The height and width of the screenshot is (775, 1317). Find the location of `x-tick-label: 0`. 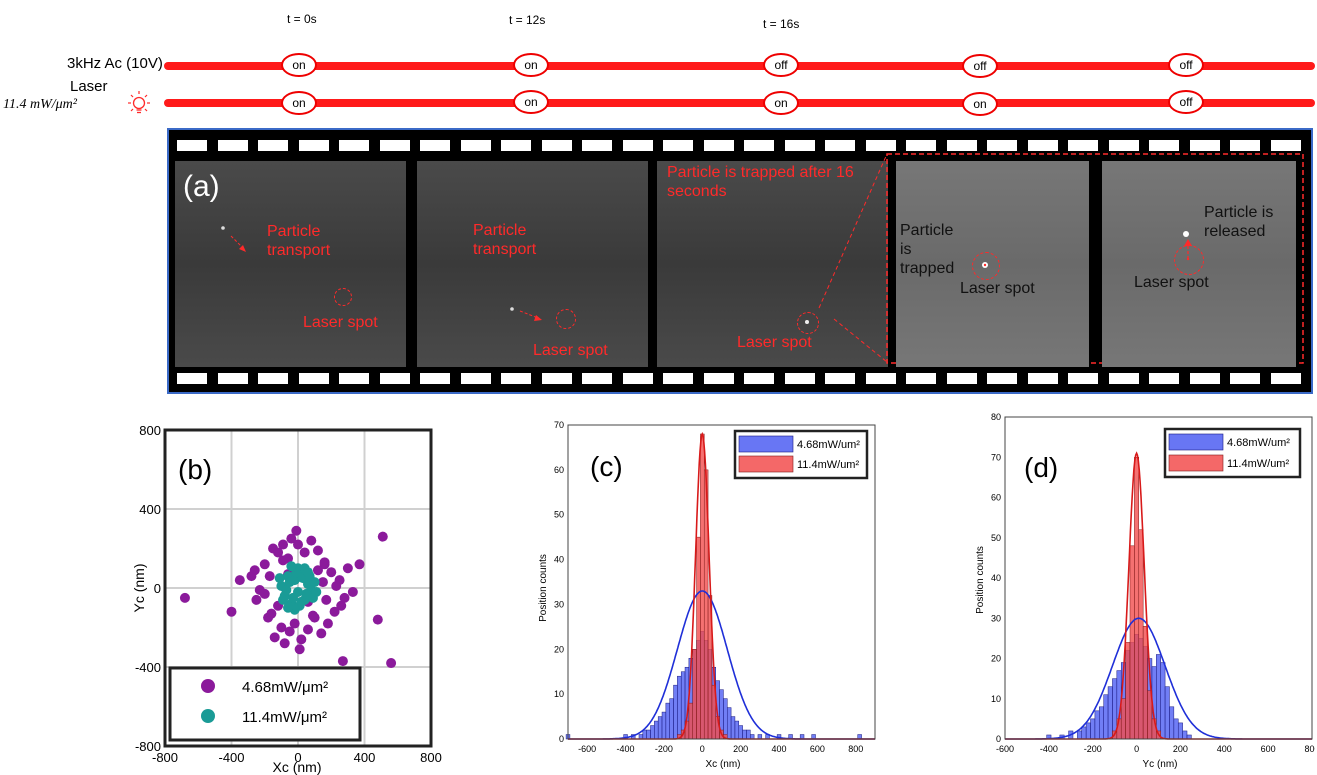

x-tick-label: 0 is located at coordinates (1136, 749).